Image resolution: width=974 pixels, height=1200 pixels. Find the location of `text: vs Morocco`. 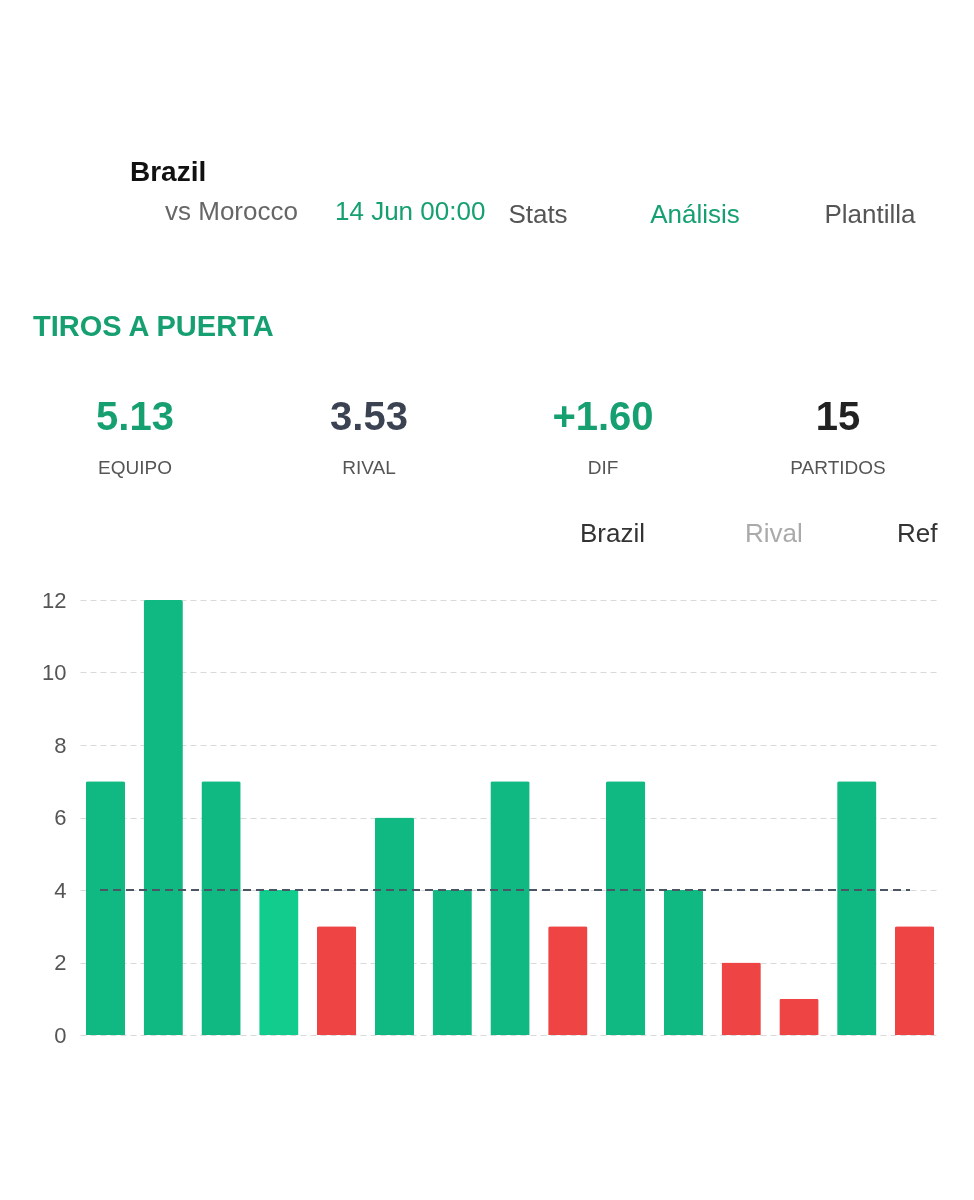

text: vs Morocco is located at coordinates (231, 211).